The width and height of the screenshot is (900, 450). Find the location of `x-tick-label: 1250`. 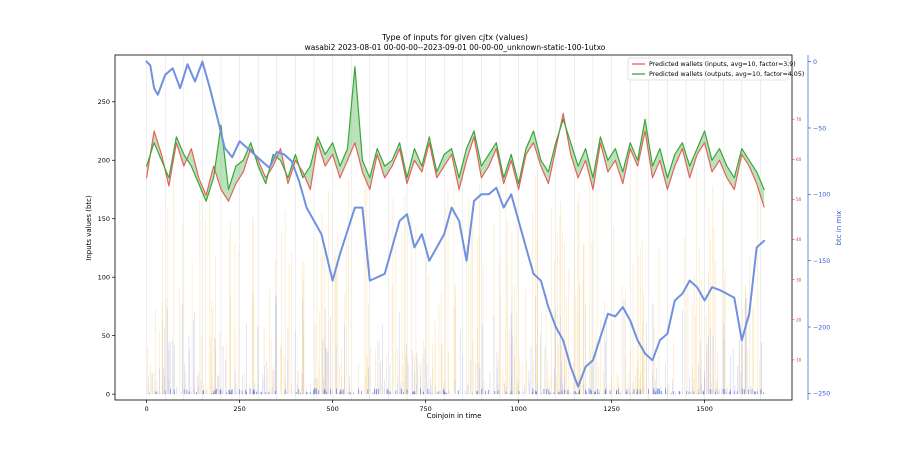

x-tick-label: 1250 is located at coordinates (611, 409).